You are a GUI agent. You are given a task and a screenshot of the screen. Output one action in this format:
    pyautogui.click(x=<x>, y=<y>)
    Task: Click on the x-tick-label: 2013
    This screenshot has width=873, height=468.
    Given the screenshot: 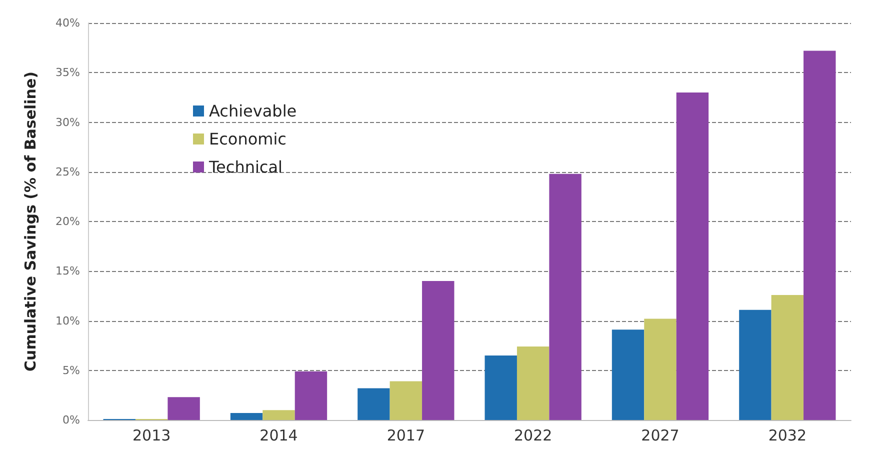 What is the action you would take?
    pyautogui.click(x=151, y=435)
    